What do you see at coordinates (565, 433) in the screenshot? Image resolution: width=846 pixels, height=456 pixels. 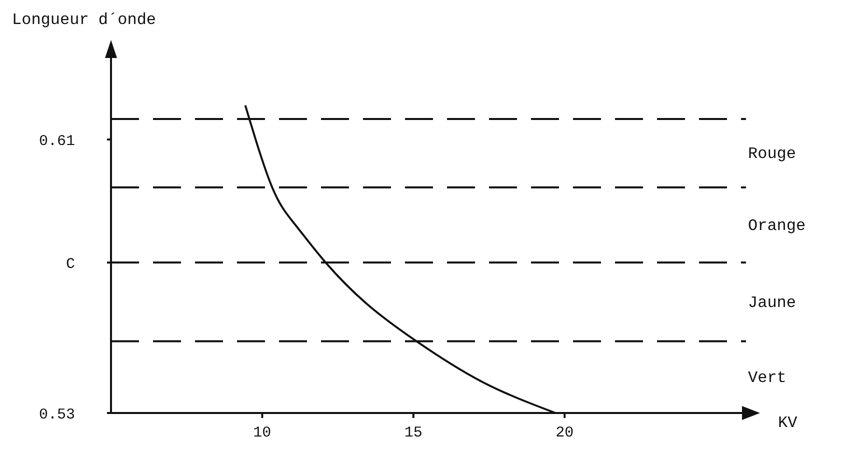 I see `x-tick-label: 20` at bounding box center [565, 433].